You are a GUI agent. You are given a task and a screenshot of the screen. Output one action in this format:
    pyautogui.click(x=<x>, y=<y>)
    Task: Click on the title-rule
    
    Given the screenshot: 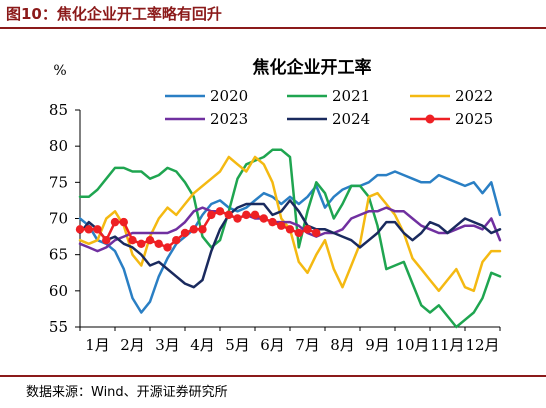 What is the action you would take?
    pyautogui.click(x=273, y=28)
    